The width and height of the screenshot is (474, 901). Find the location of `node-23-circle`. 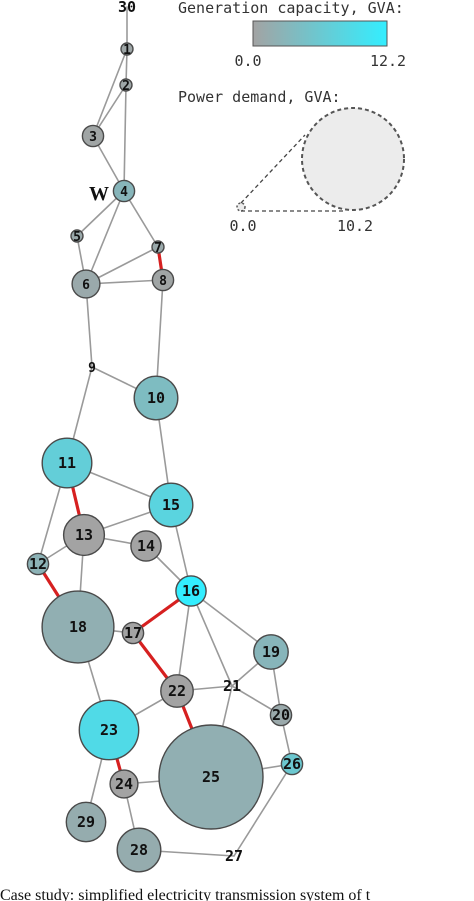

node-23-circle is located at coordinates (109, 730).